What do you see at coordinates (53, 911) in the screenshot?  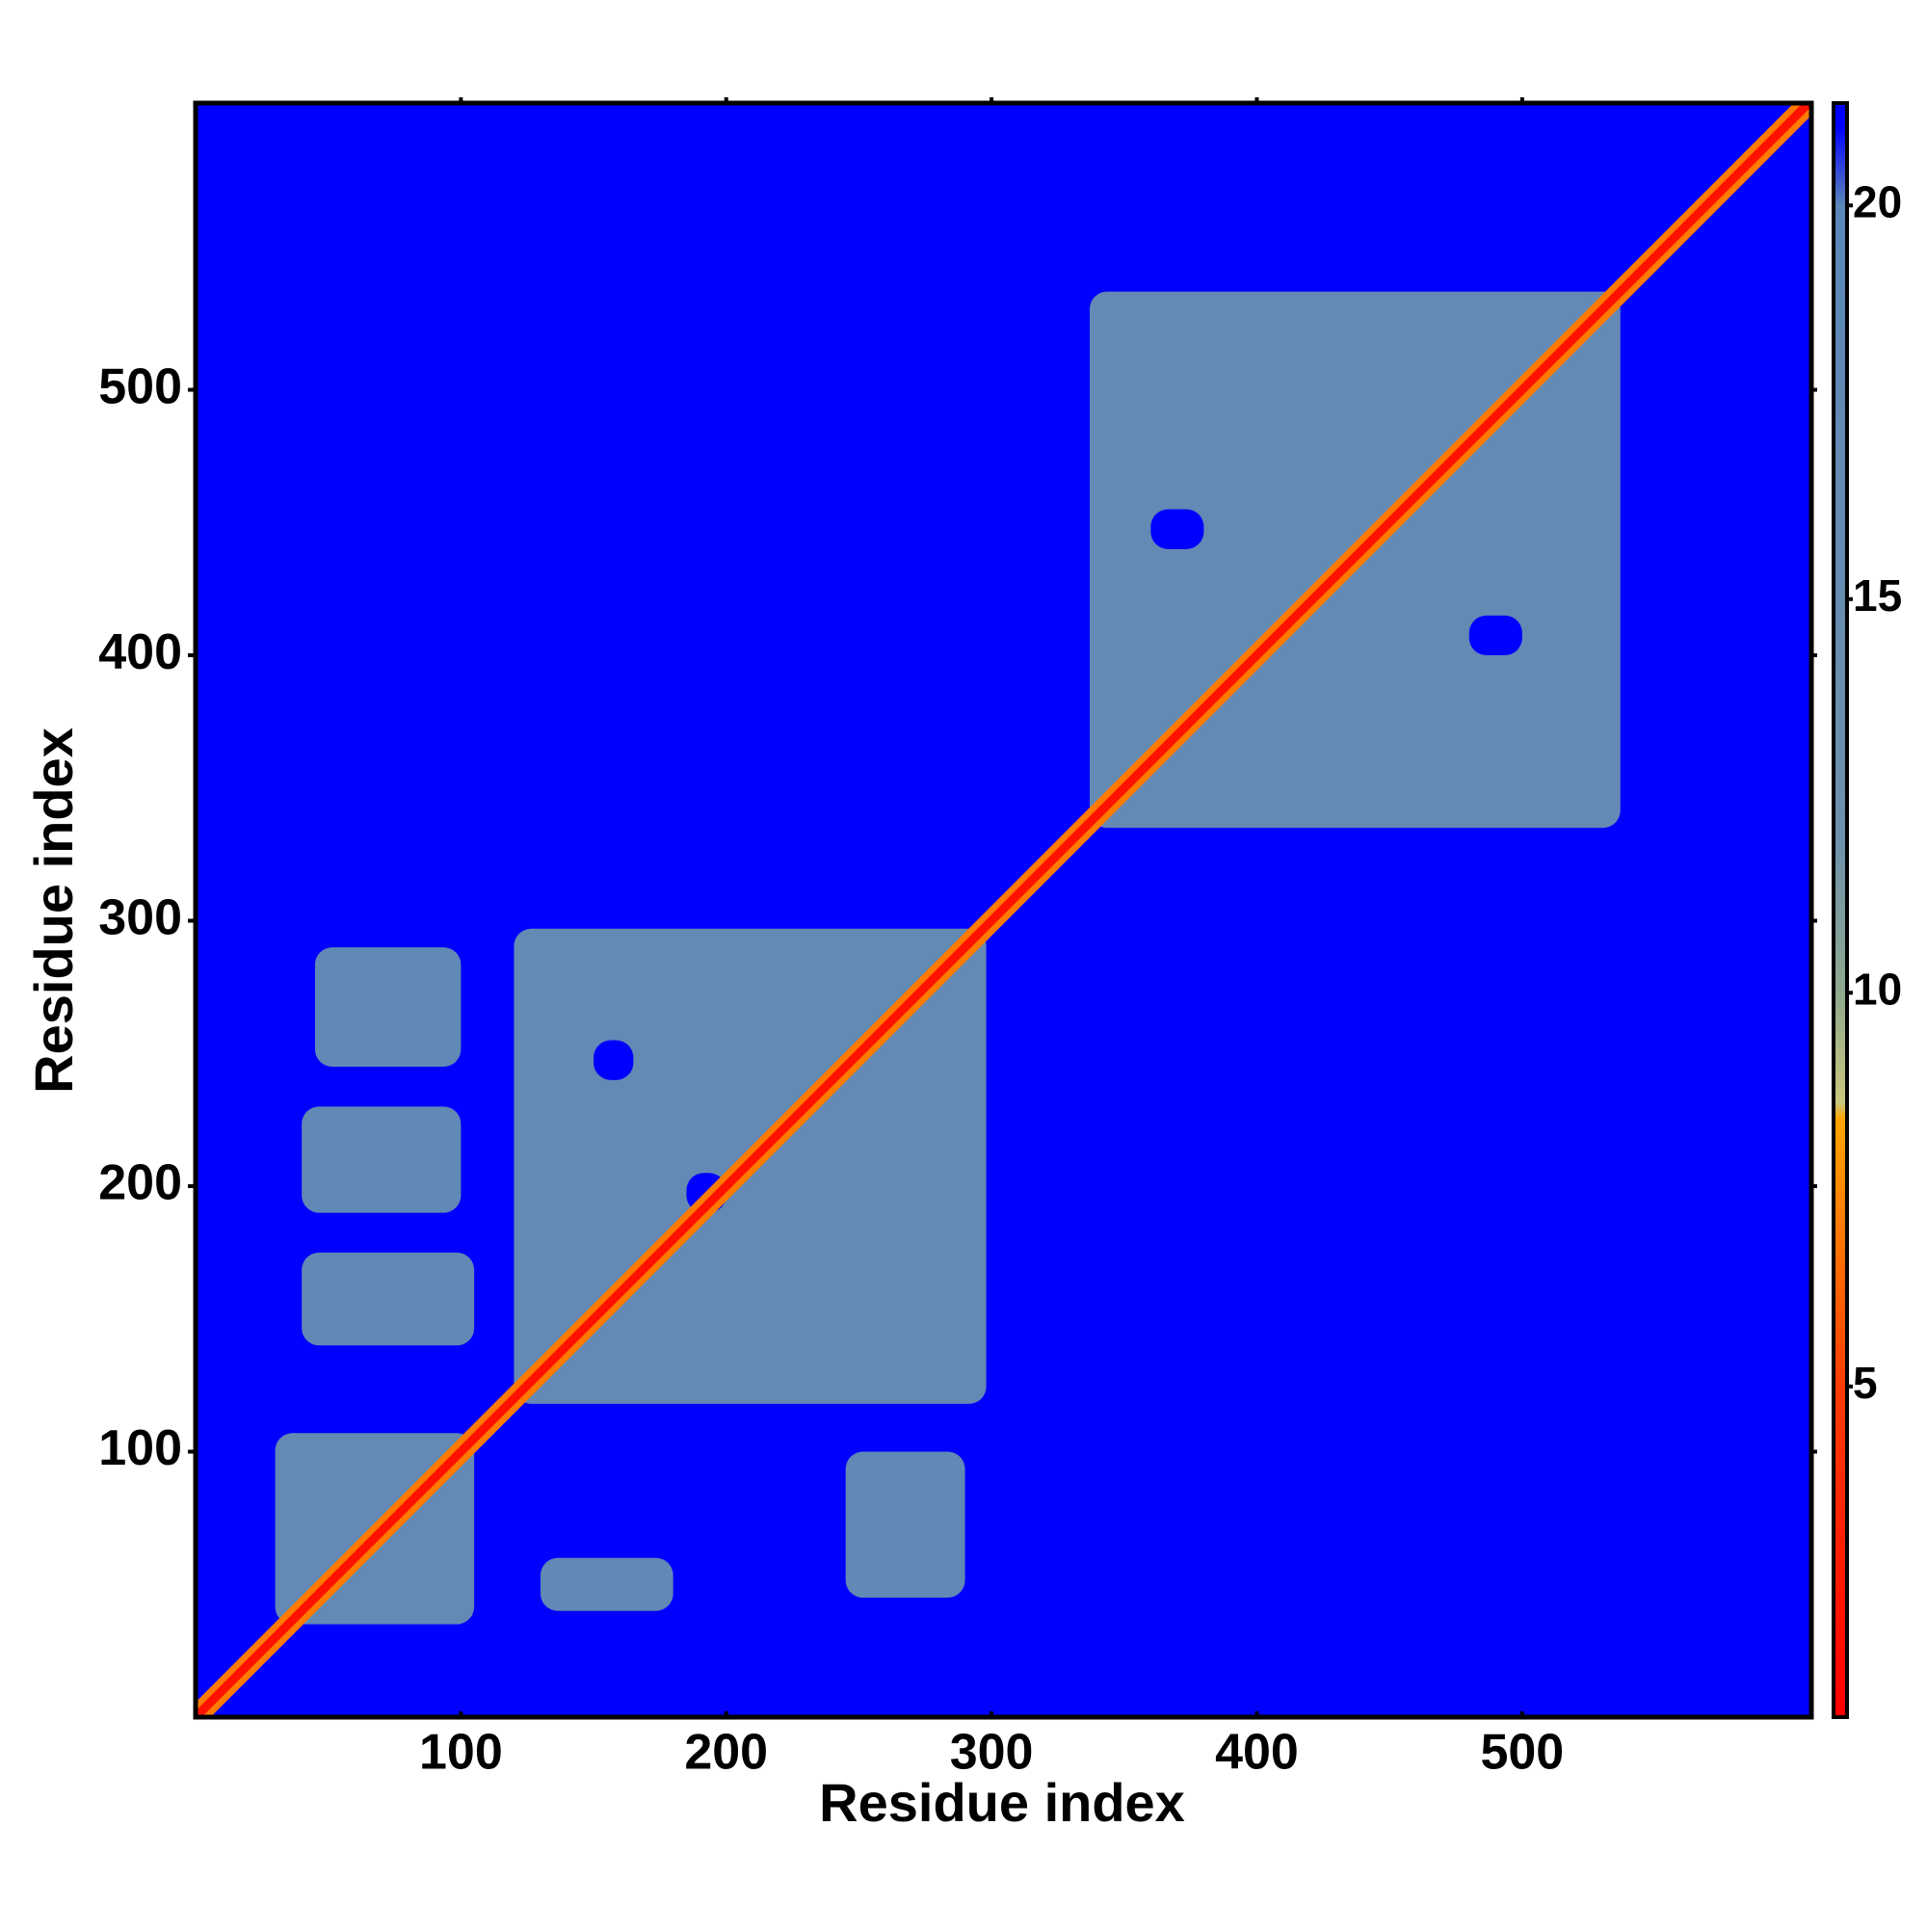 I see `y-axis-label: Residue index` at bounding box center [53, 911].